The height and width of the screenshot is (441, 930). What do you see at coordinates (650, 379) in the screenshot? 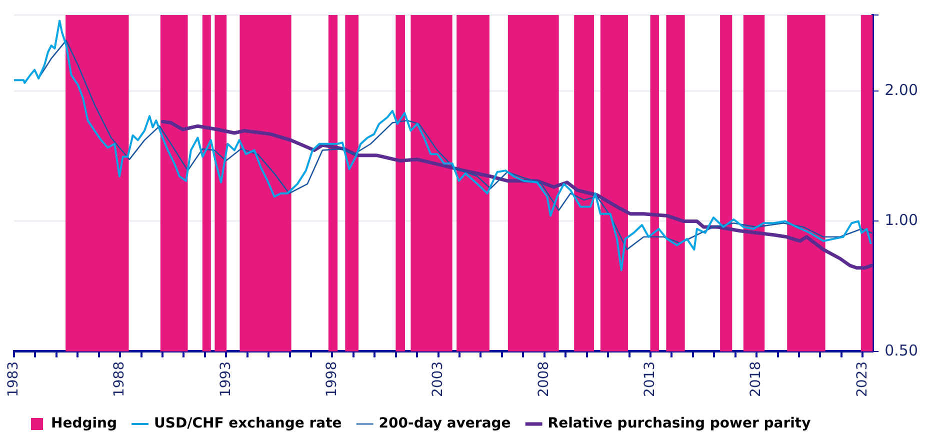
I see `x-tick-label: 2013` at bounding box center [650, 379].